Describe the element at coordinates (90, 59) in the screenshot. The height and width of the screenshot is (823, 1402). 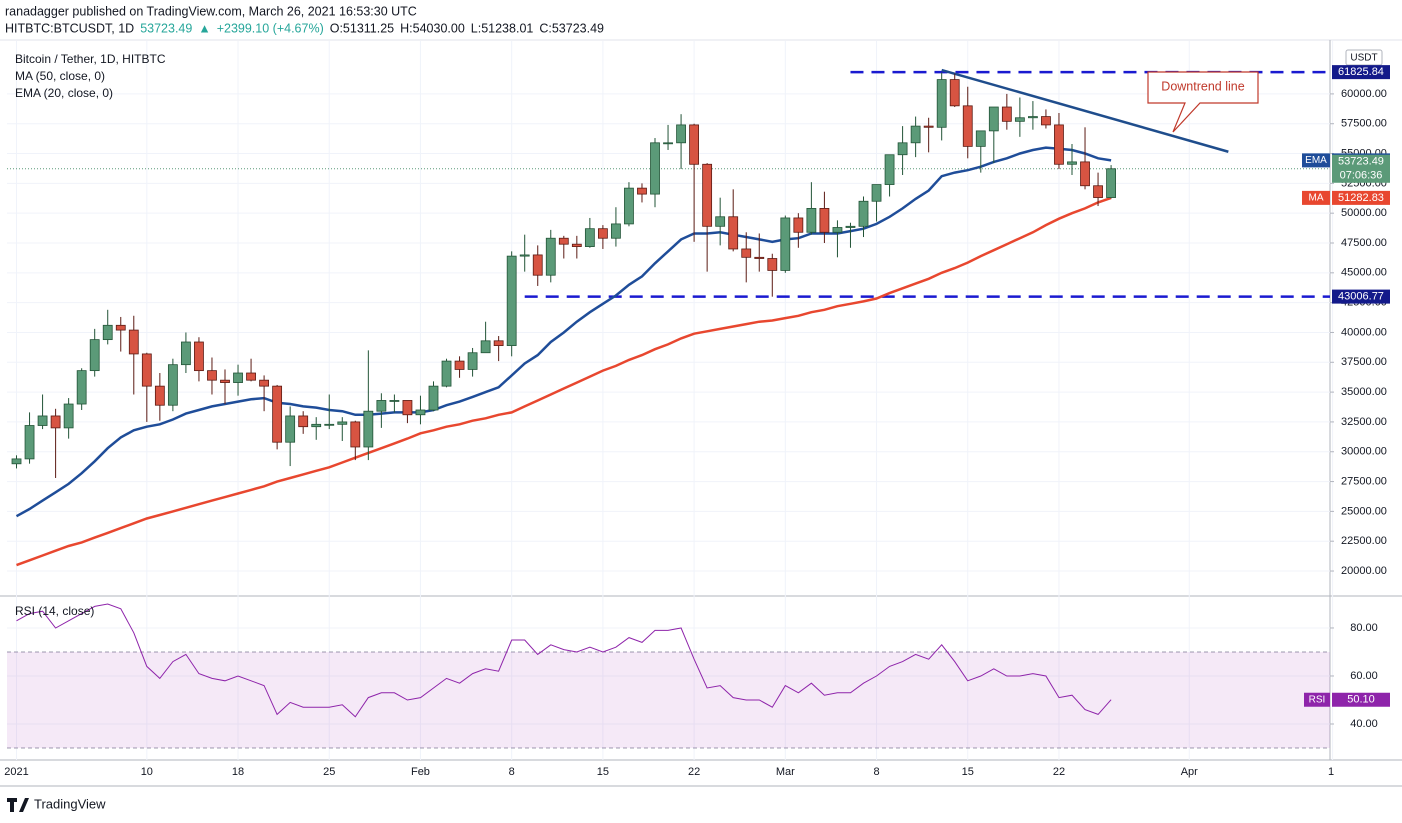
I see `symbol-legend: Bitcoin / Tether, 1D, HITBTC` at that location.